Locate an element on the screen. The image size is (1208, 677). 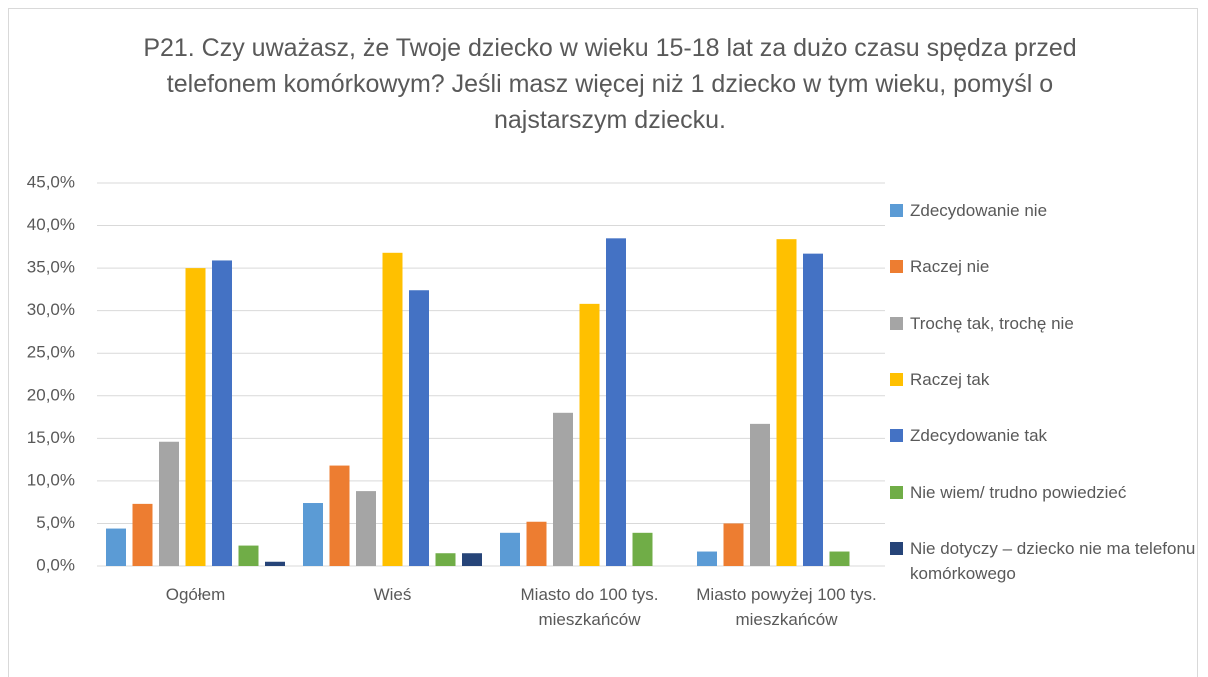
y-tick-label: 35,0% is located at coordinates (51, 267).